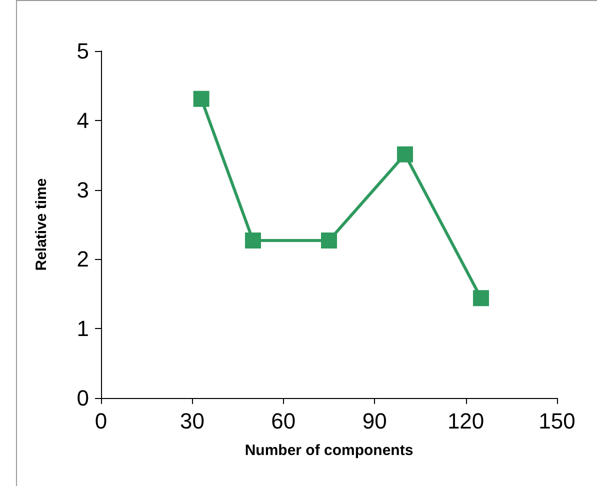 The height and width of the screenshot is (486, 597). What do you see at coordinates (82, 51) in the screenshot?
I see `y-tick-label: 5` at bounding box center [82, 51].